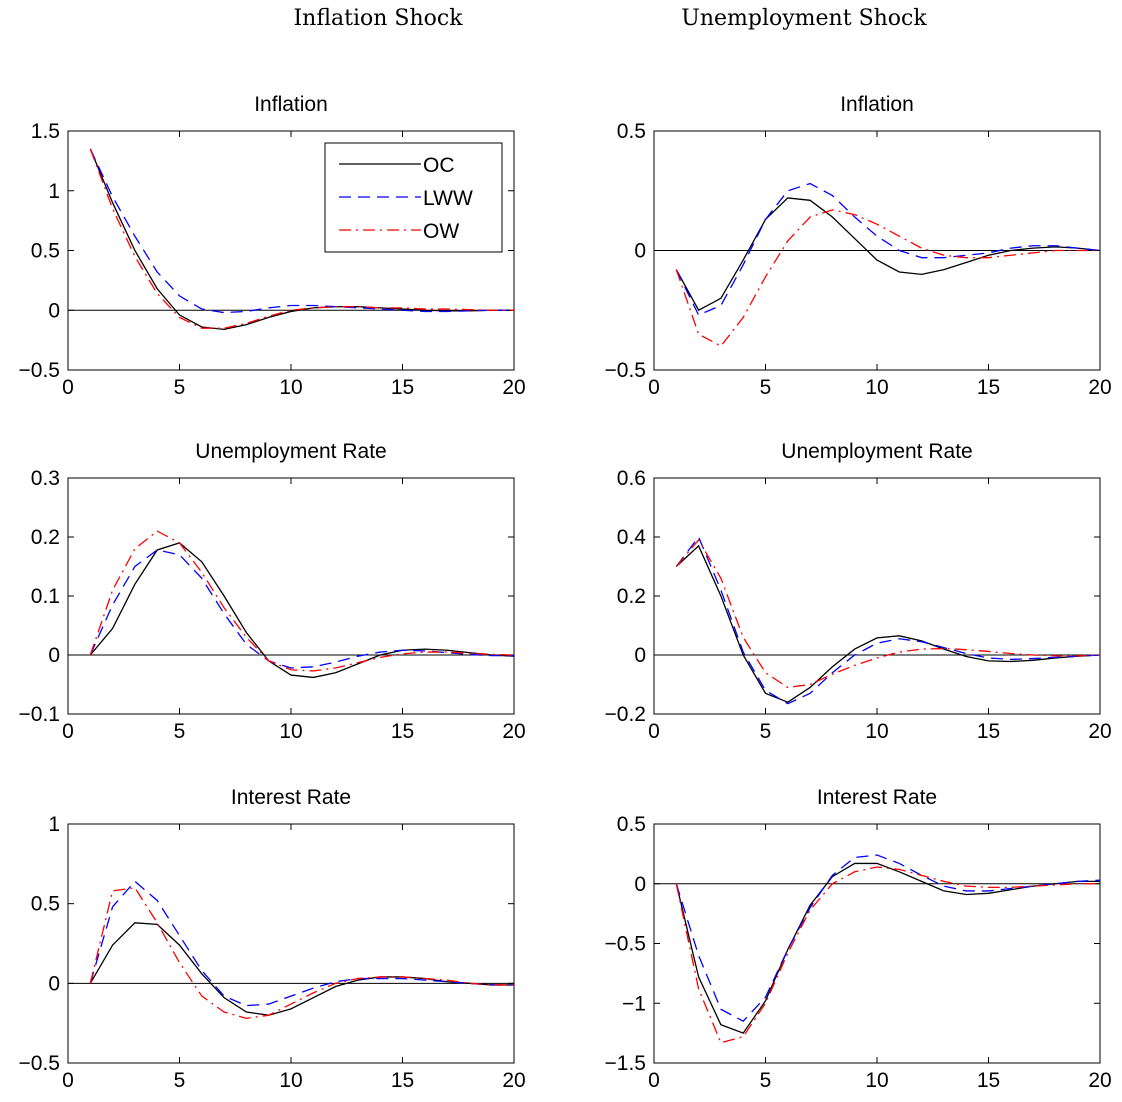  I want to click on legend: OC LWW OW, so click(413, 197).